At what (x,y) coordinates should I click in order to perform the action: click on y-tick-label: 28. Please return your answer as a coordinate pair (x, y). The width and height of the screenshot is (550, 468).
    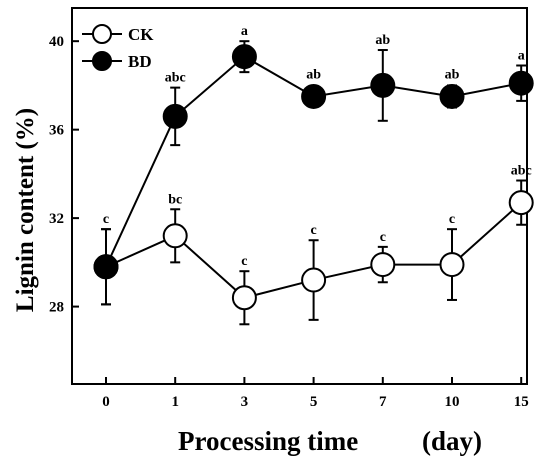
    Looking at the image, I should click on (56, 308).